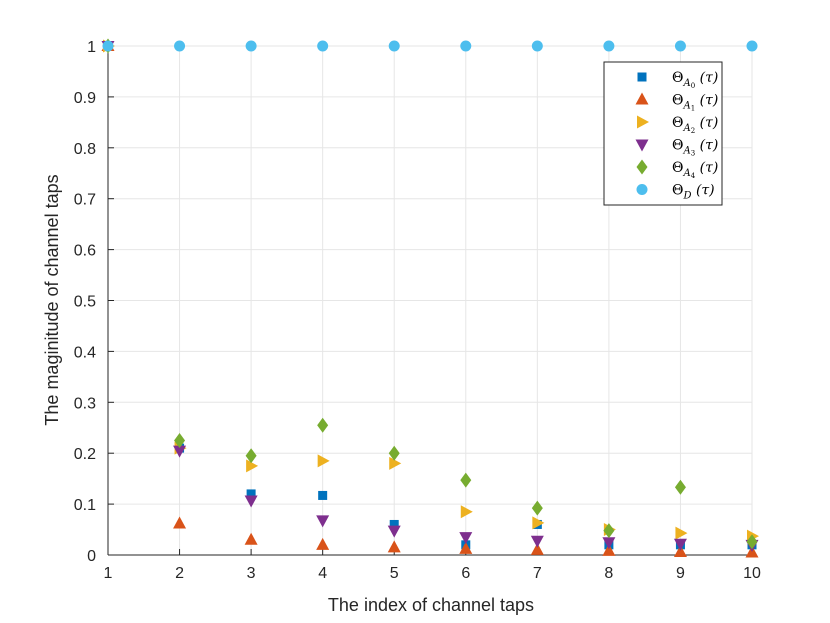 Image resolution: width=830 pixels, height=623 pixels. I want to click on legend-item: ΘA4 (τ), so click(677, 169).